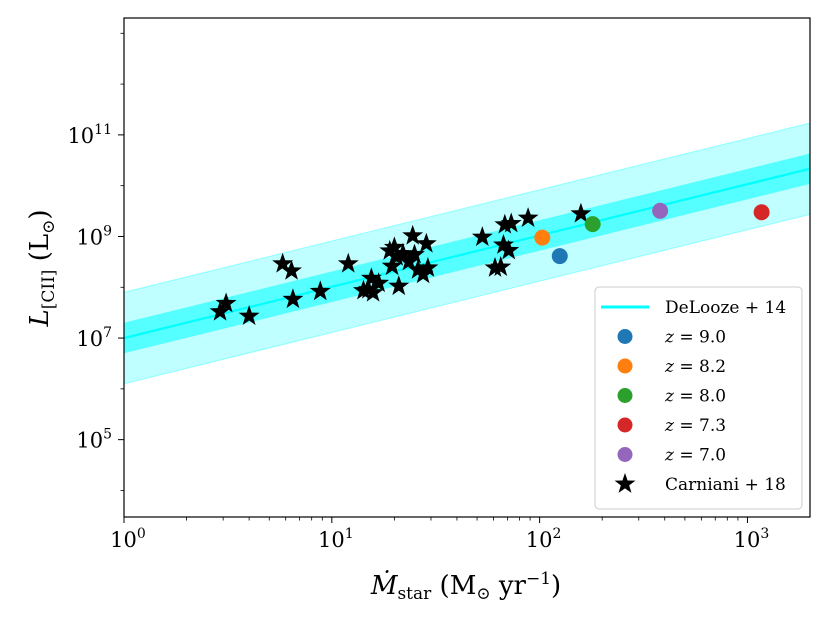 This screenshot has height=623, width=830. Describe the element at coordinates (725, 485) in the screenshot. I see `legend-label: Carniani + 18` at that location.